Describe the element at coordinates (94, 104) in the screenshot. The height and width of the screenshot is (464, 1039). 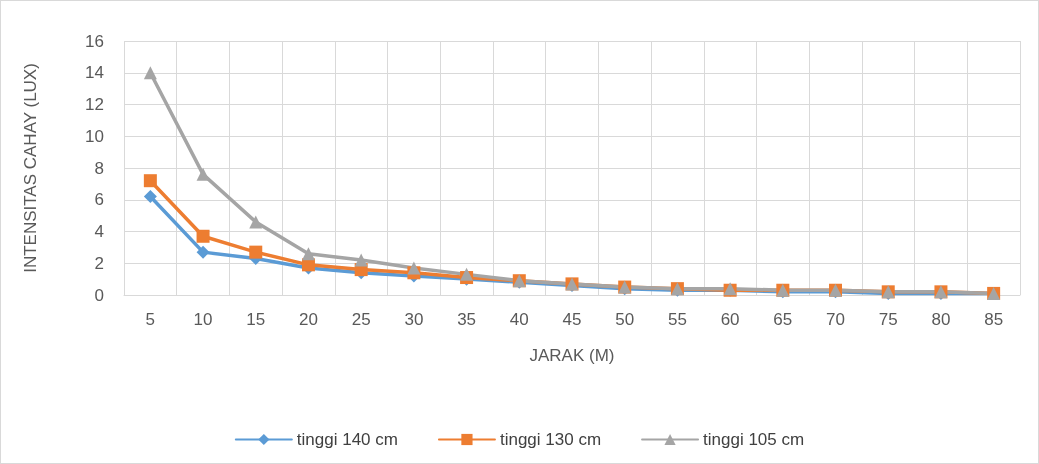
I see `y-tick-label: 12` at that location.